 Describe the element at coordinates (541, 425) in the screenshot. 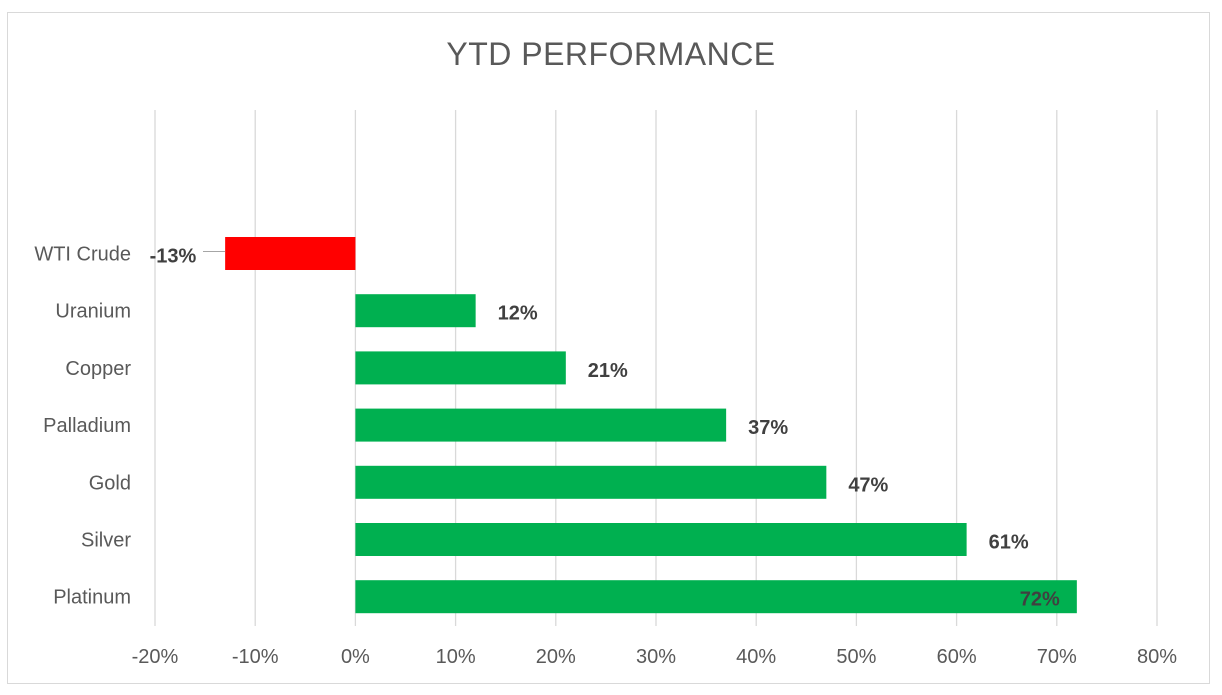

I see `bar-palladium` at that location.